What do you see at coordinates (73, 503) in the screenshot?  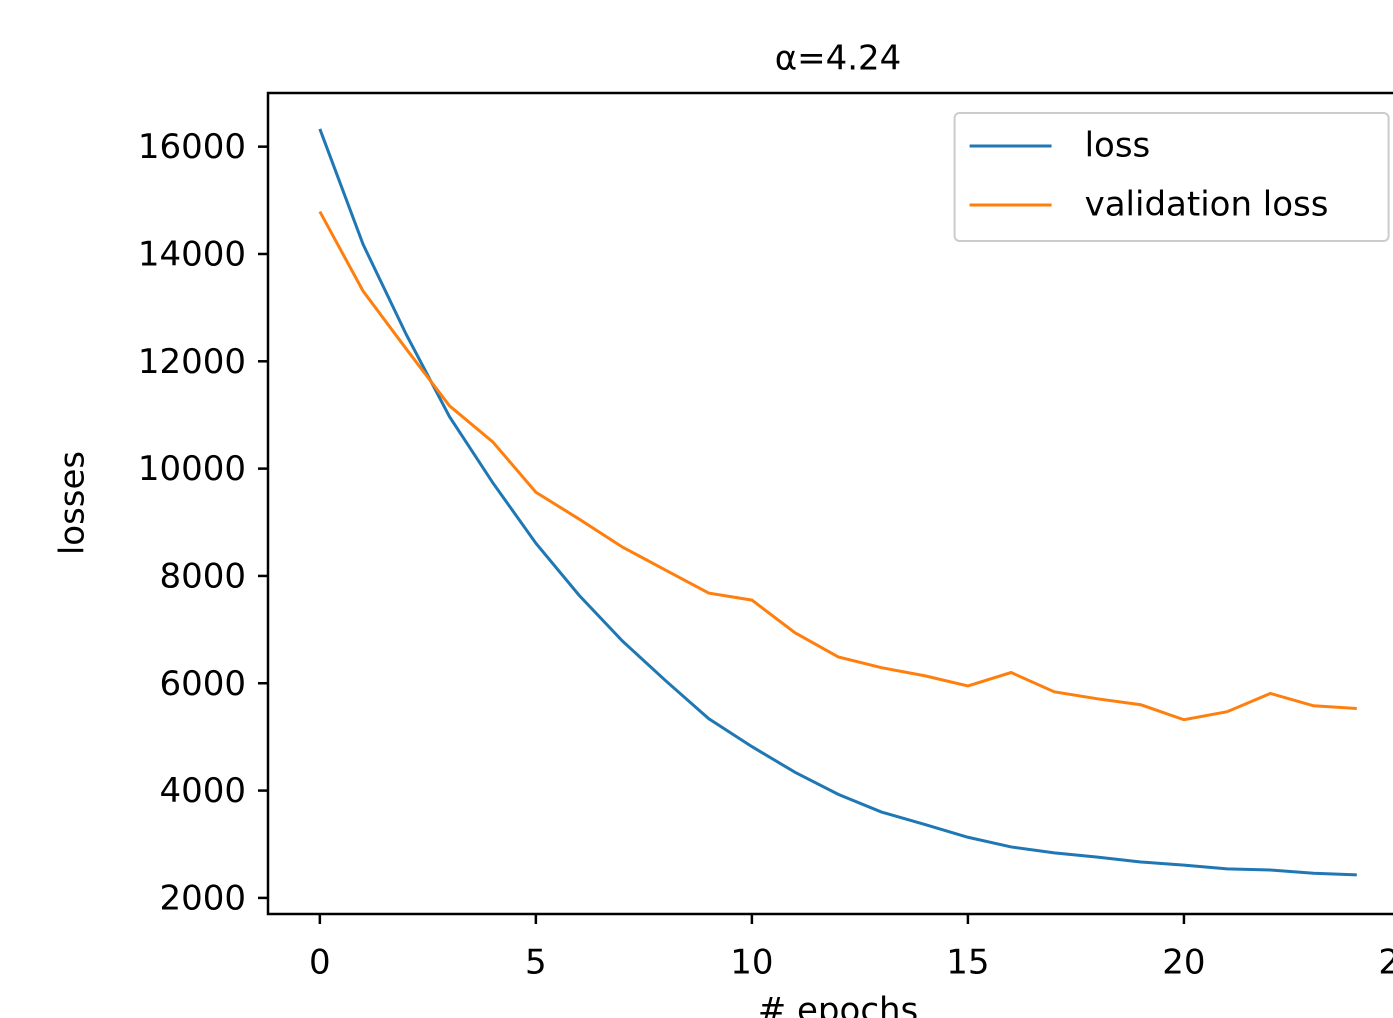 I see `y-axis-label: losses` at bounding box center [73, 503].